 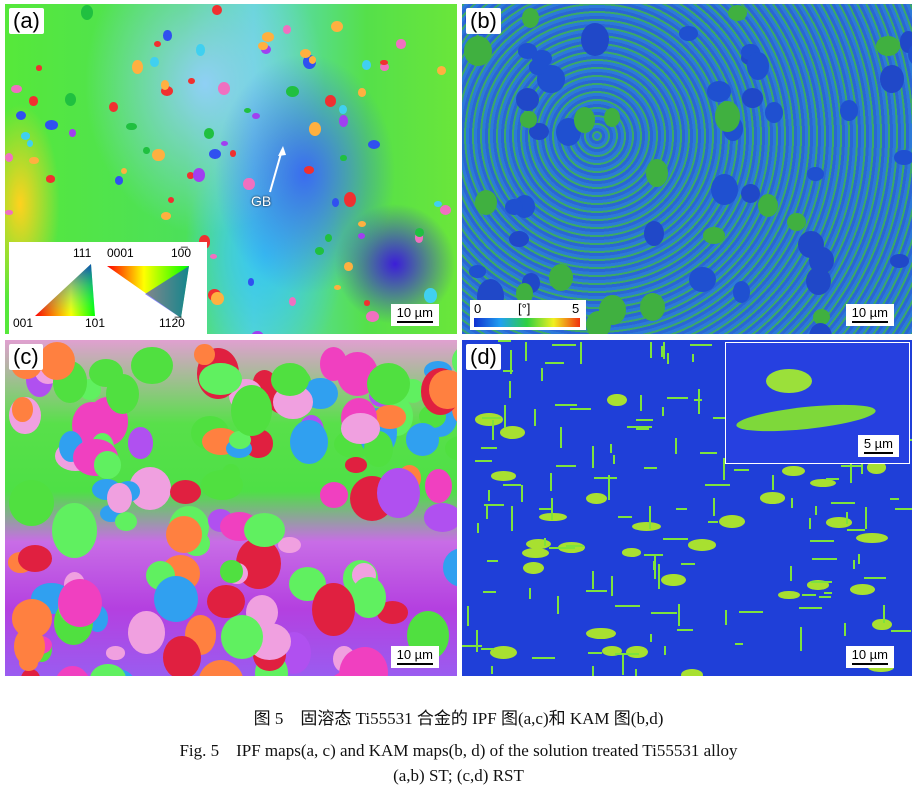 What do you see at coordinates (181, 253) in the screenshot?
I see `legend-10-10: 10̅0` at bounding box center [181, 253].